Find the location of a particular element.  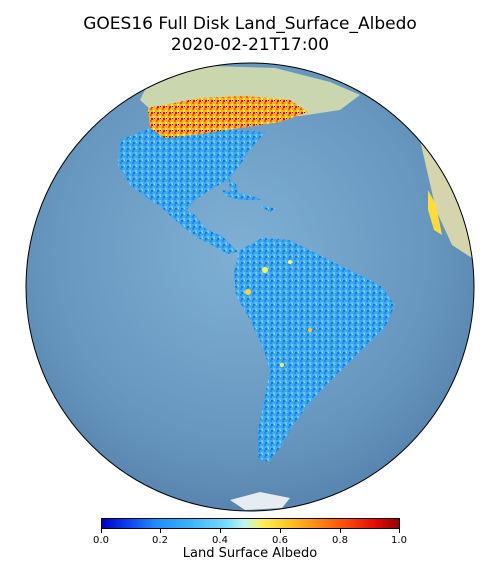

colorbar-tick-label: 1.0 is located at coordinates (399, 540).